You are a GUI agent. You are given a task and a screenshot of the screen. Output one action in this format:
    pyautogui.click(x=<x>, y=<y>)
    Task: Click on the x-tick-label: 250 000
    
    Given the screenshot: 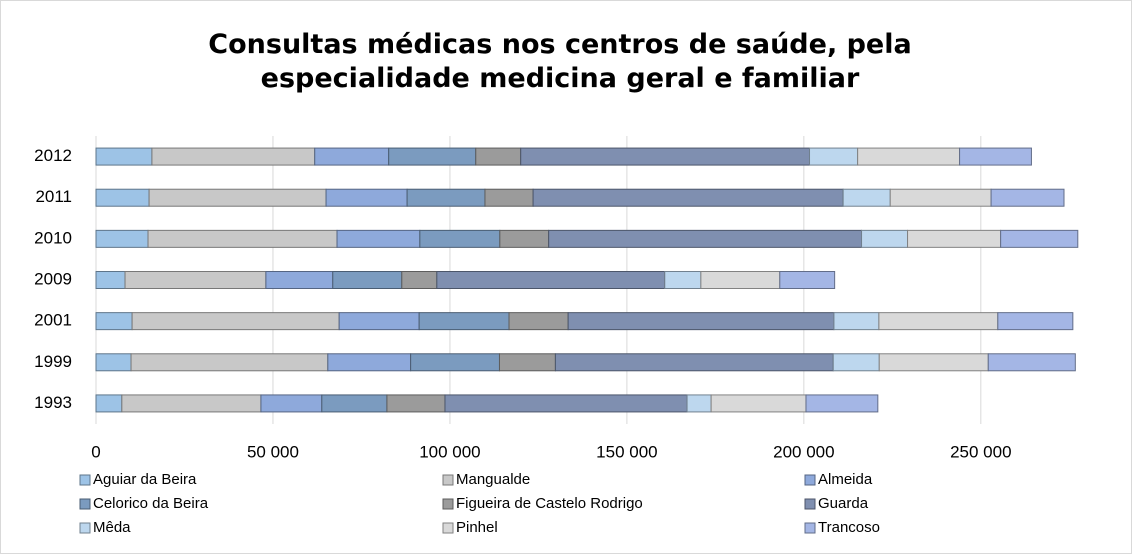 What is the action you would take?
    pyautogui.click(x=980, y=451)
    